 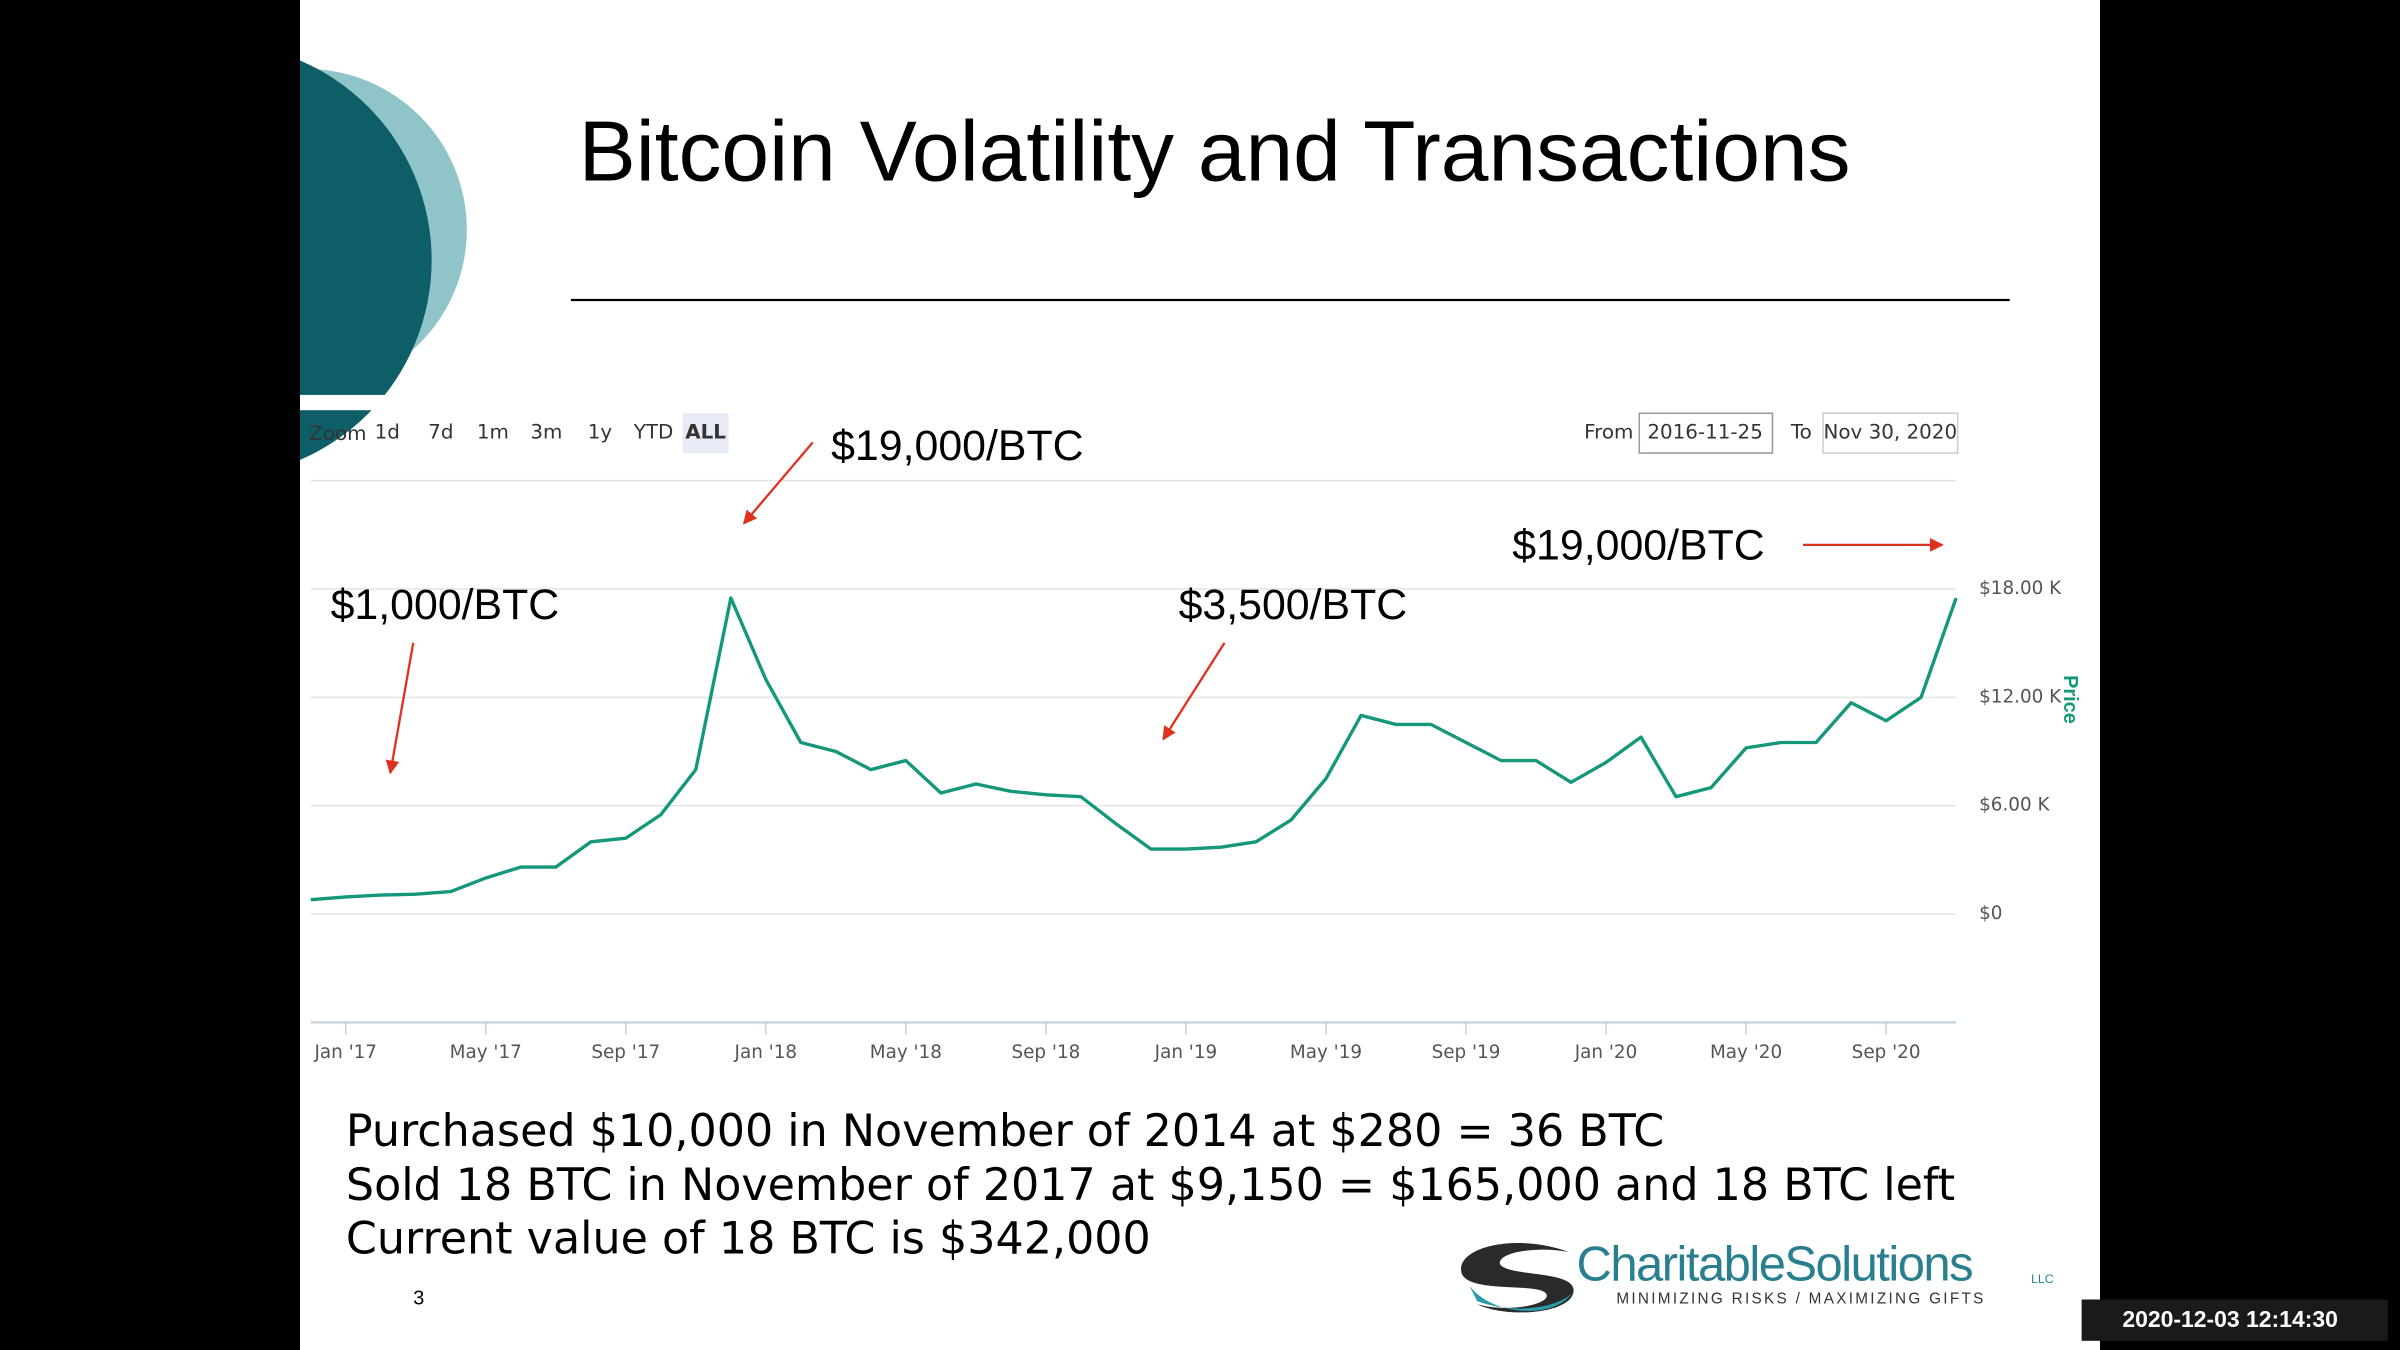 I want to click on slide-title: Bitcoin Volatility and Transactions, so click(x=1215, y=151).